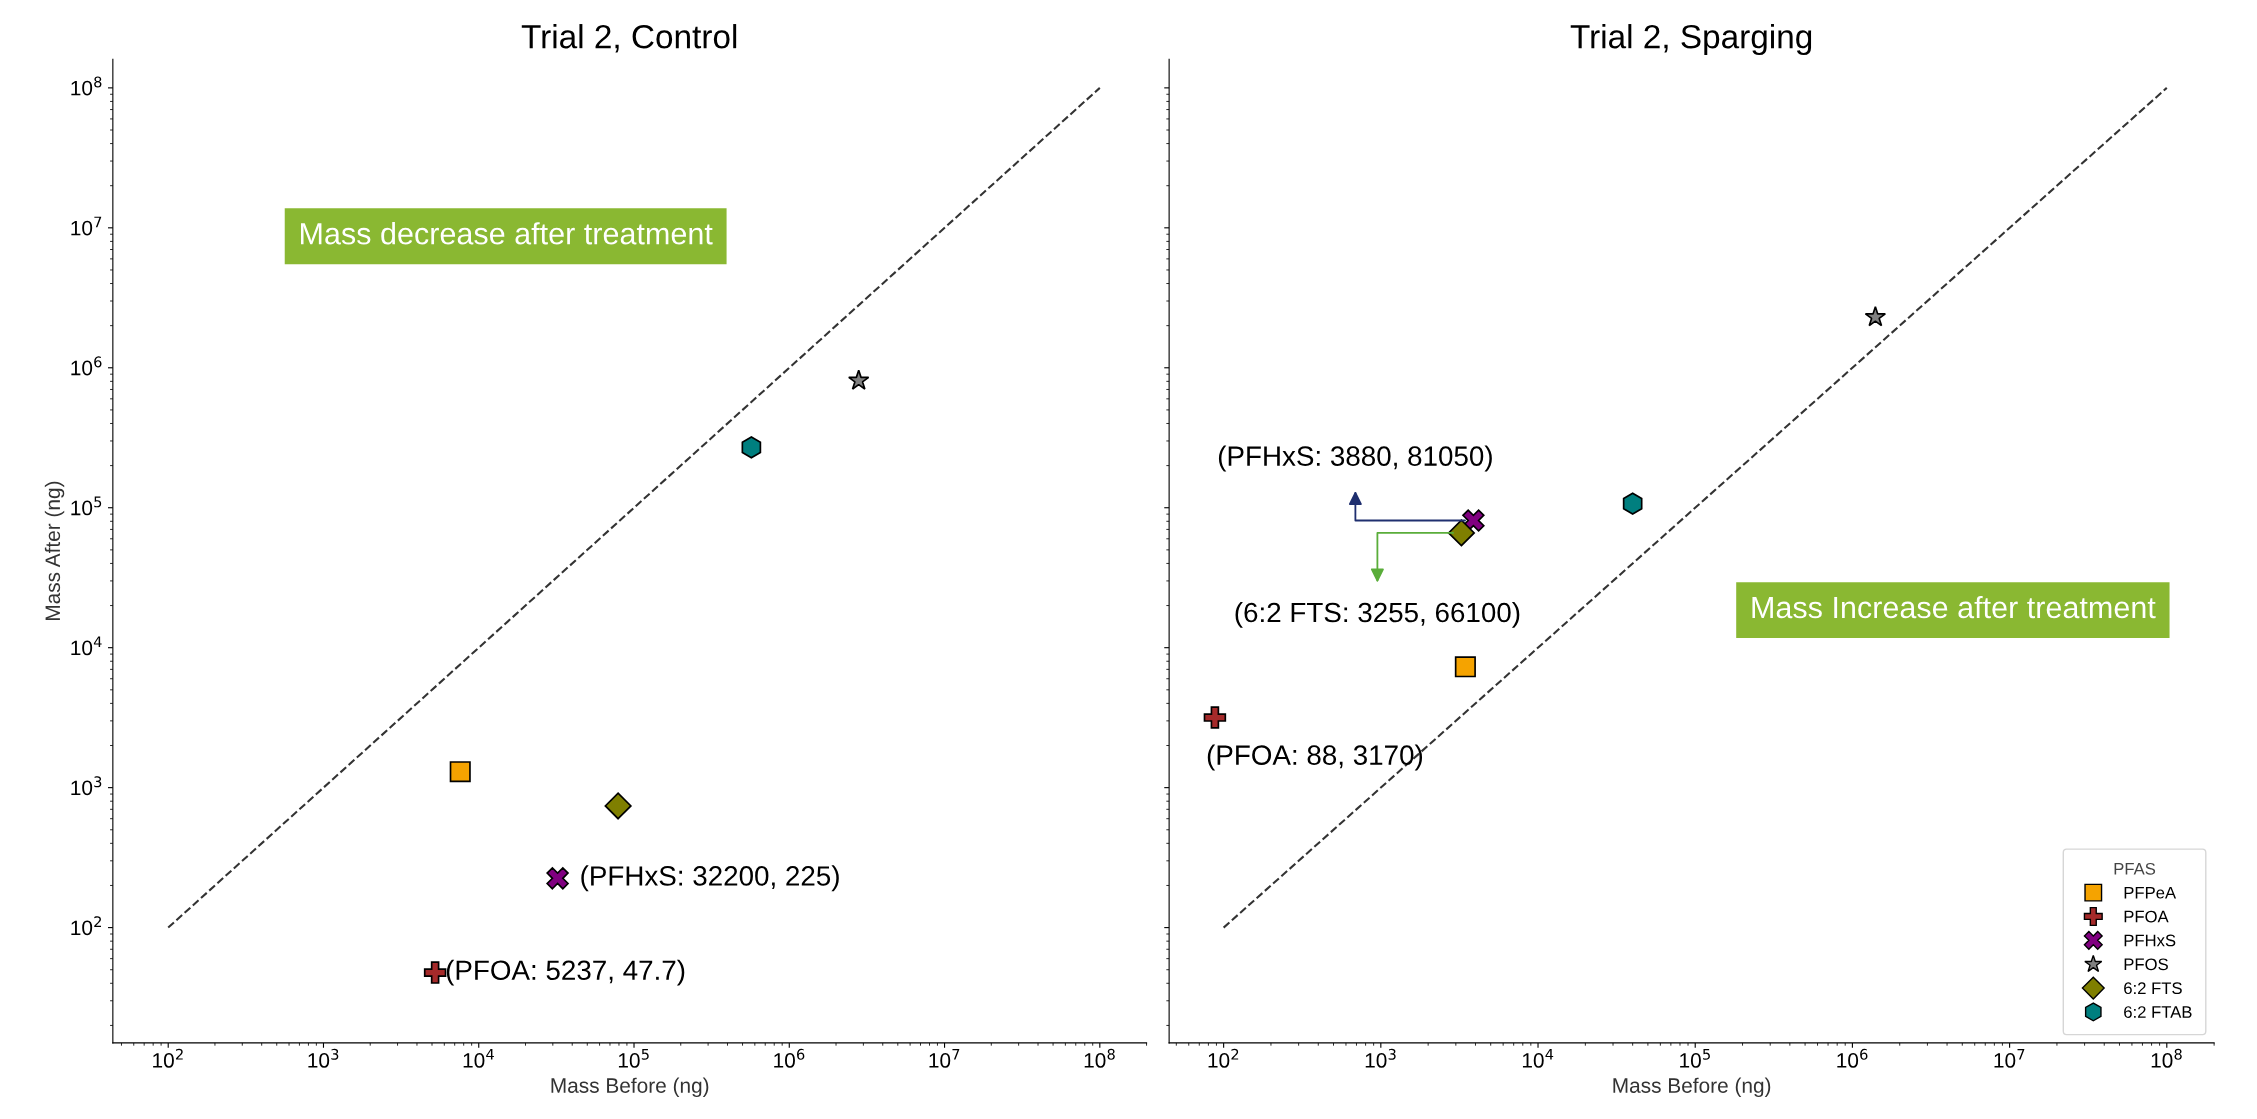 This screenshot has width=2257, height=1119. What do you see at coordinates (86, 506) in the screenshot?
I see `y-tick-label: 10$^{5}$` at bounding box center [86, 506].